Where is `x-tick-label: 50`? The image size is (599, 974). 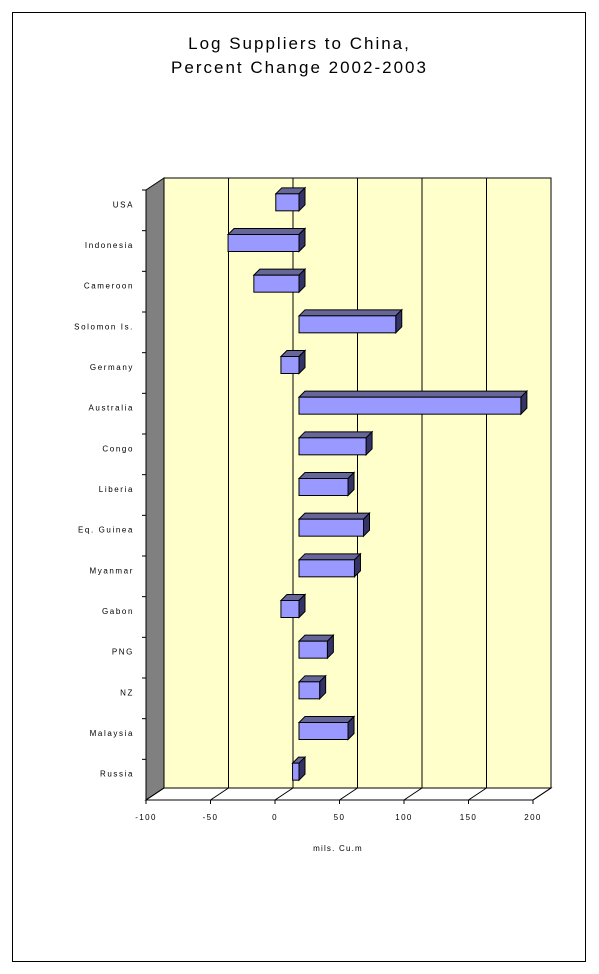 x-tick-label: 50 is located at coordinates (340, 817).